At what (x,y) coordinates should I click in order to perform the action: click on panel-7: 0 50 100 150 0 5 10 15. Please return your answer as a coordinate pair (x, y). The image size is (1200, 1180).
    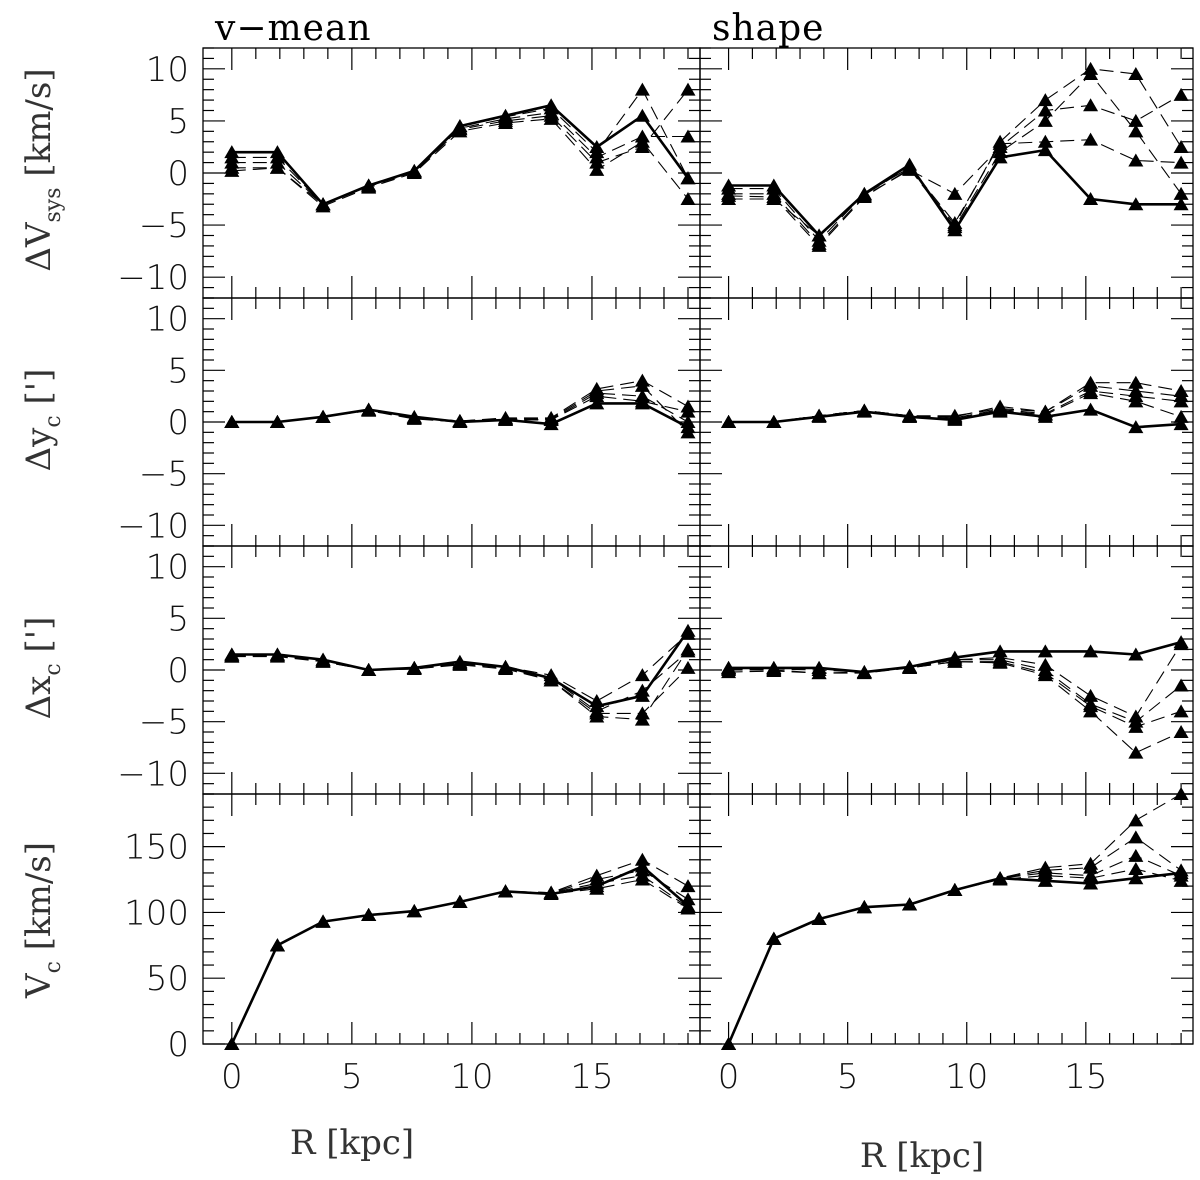
    Looking at the image, I should click on (412, 945).